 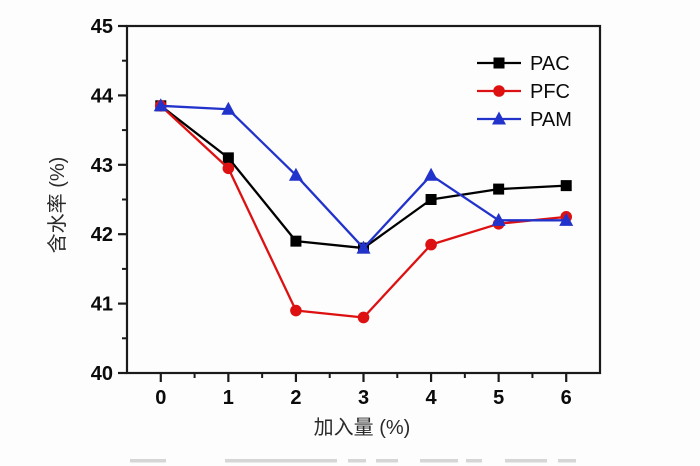 I want to click on y-tick-label: 45, so click(x=102, y=27).